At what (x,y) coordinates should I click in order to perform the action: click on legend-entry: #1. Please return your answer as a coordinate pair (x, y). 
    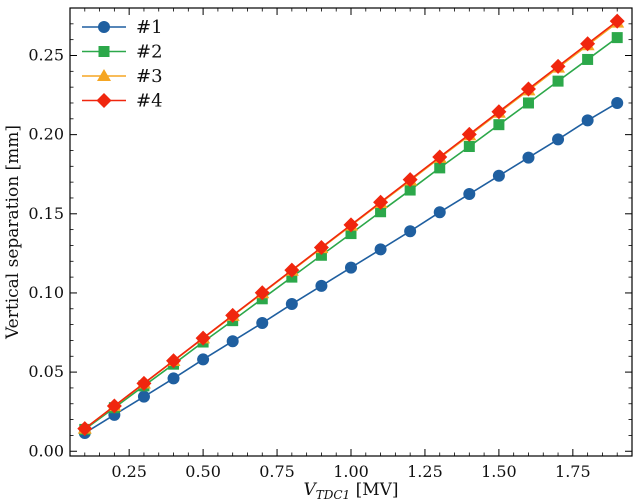
    Looking at the image, I should click on (122, 27).